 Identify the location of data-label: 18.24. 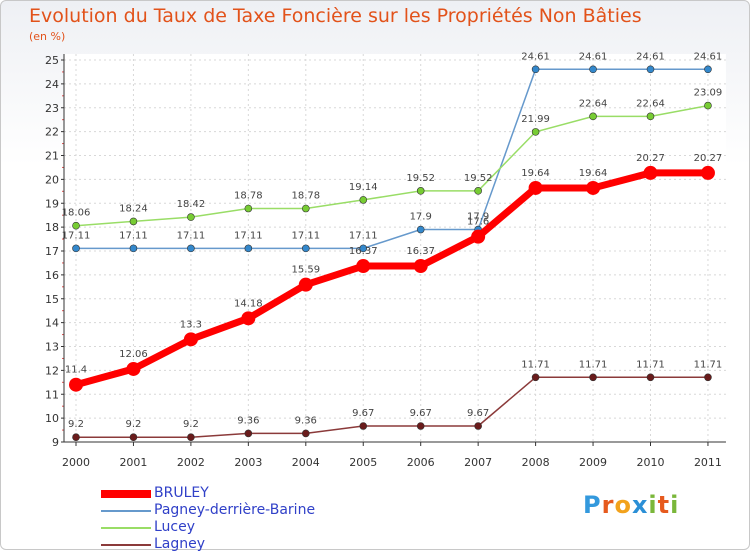
(133, 208).